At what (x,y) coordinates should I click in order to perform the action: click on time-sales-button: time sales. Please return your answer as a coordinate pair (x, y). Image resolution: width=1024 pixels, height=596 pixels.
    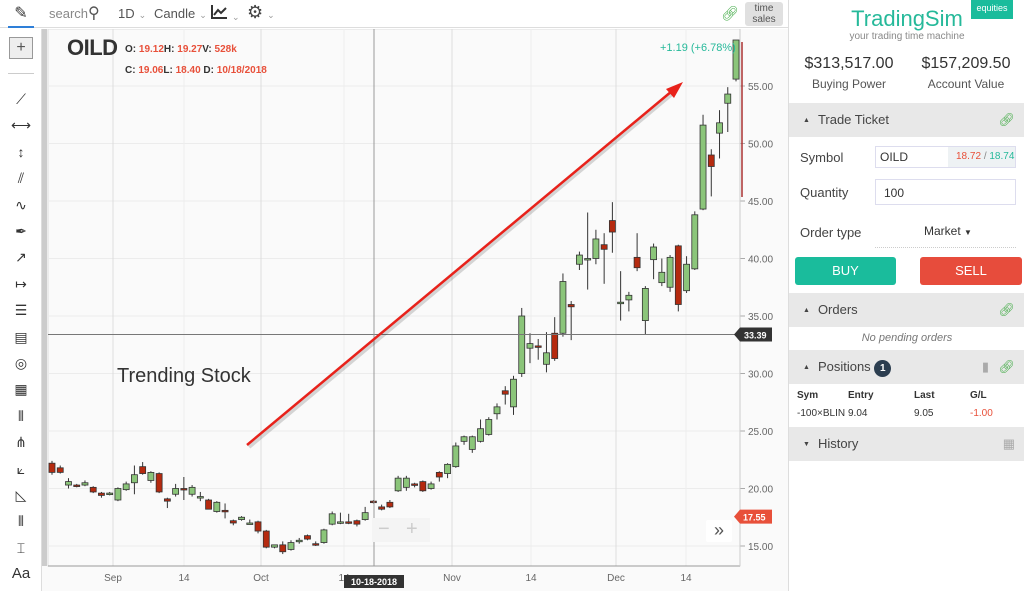
    Looking at the image, I should click on (764, 14).